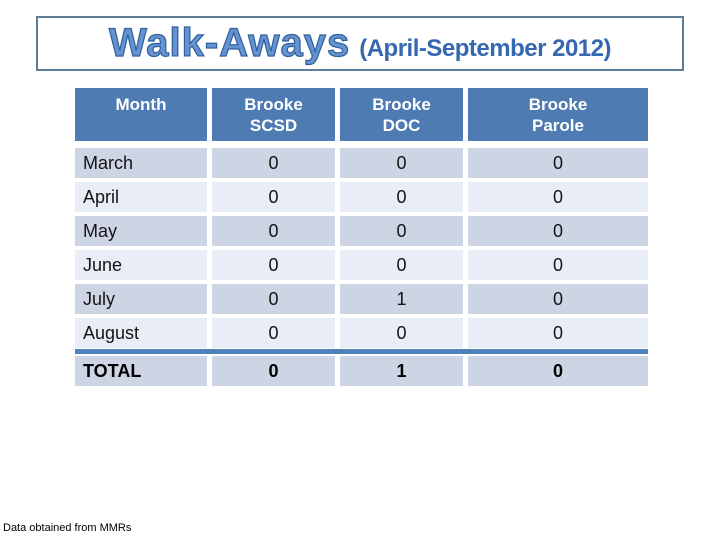  I want to click on header-scsd-line1: Brooke, so click(273, 104).